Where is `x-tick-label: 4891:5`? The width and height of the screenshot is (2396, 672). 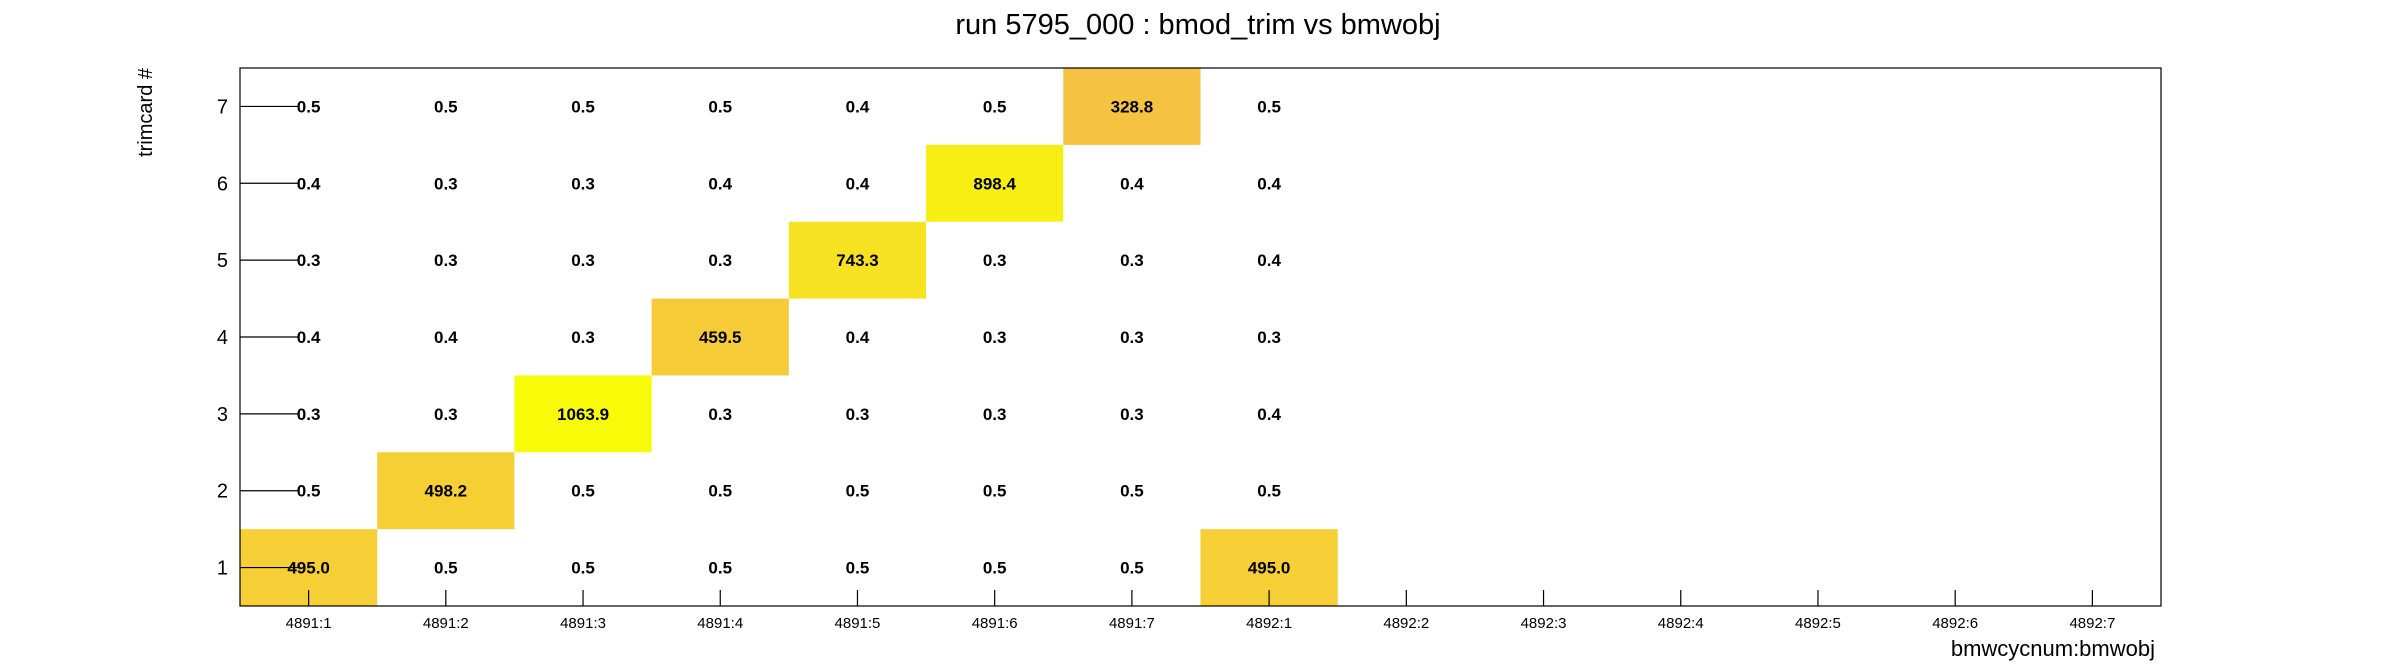 x-tick-label: 4891:5 is located at coordinates (858, 623).